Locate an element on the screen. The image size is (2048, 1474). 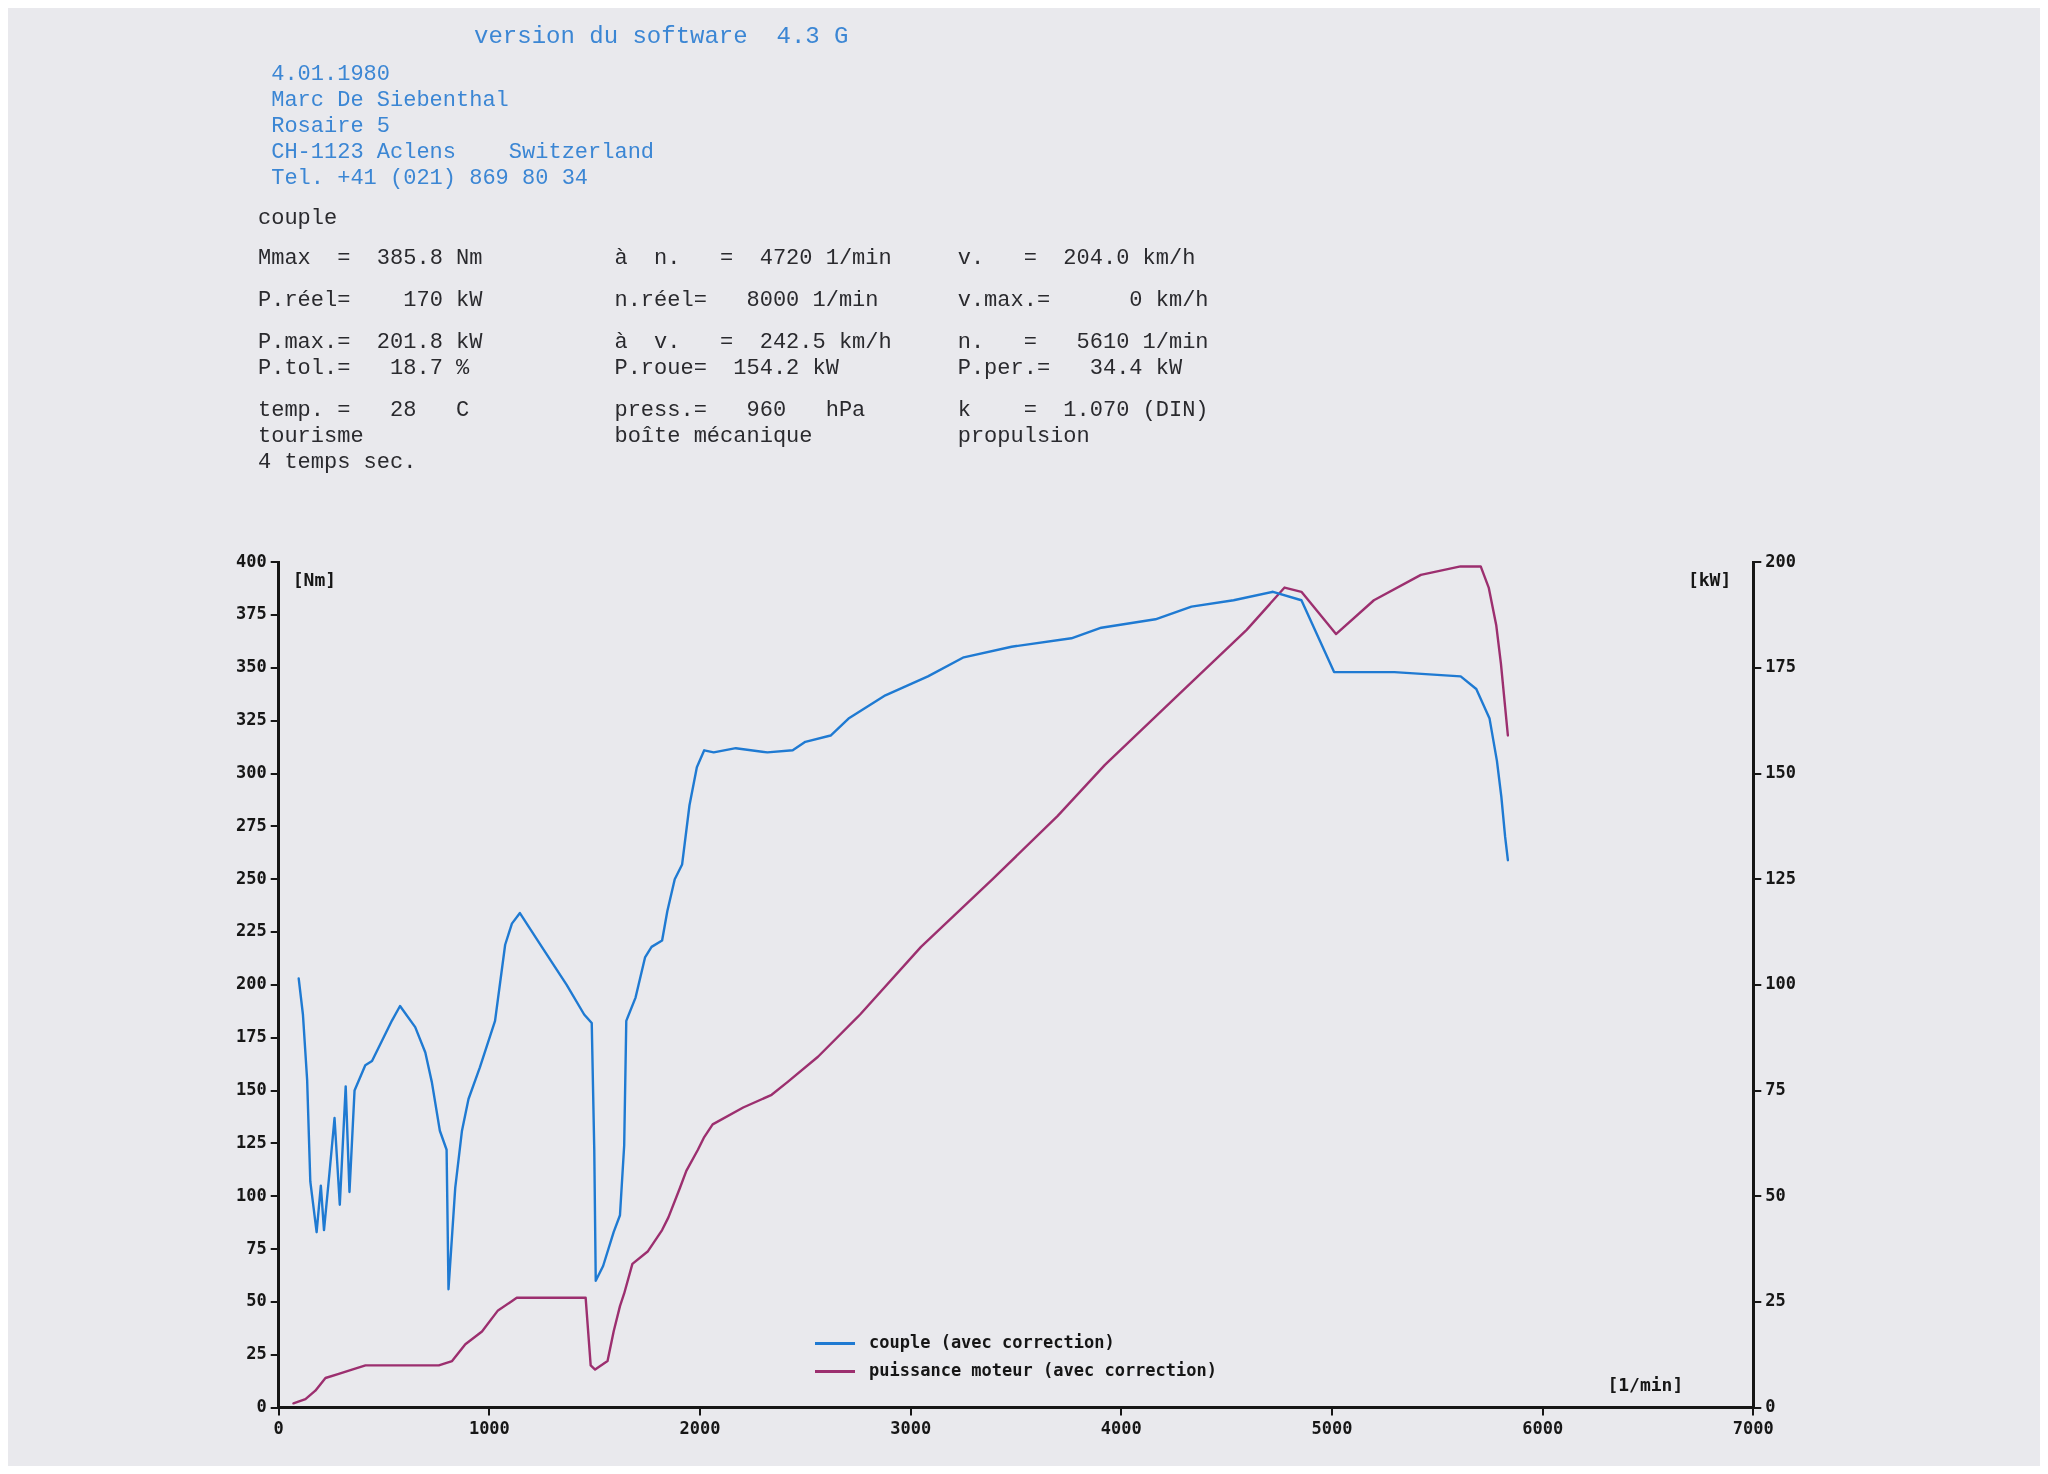
text: 4.01.1980 is located at coordinates (331, 74).